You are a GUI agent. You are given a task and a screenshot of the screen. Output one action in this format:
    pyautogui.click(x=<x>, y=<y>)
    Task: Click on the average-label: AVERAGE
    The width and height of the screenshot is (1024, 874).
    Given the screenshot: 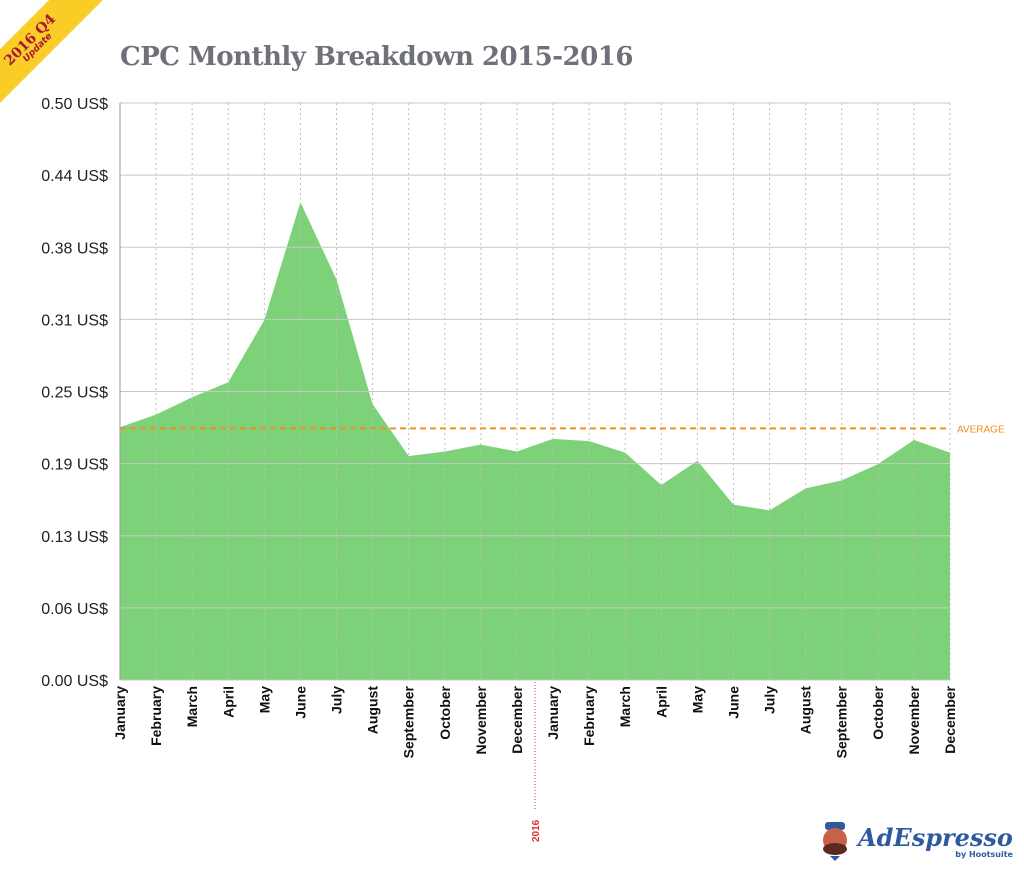 What is the action you would take?
    pyautogui.click(x=981, y=429)
    